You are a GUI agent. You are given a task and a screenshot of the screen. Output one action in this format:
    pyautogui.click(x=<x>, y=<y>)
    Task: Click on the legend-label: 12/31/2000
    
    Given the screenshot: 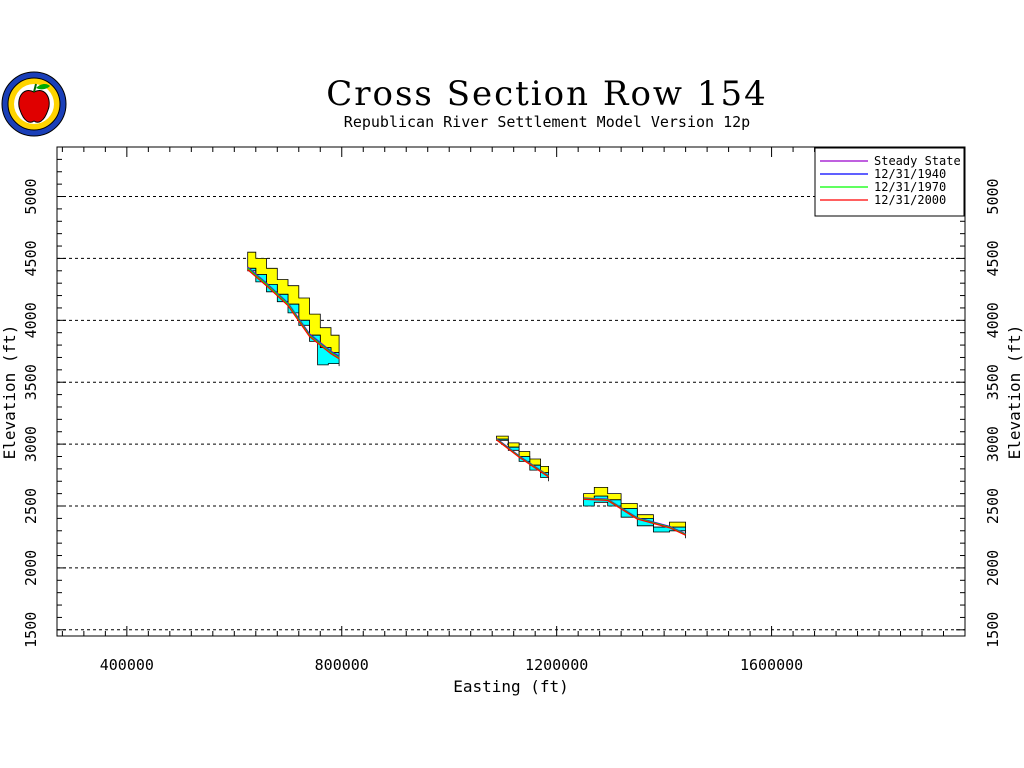 What is the action you would take?
    pyautogui.click(x=910, y=200)
    